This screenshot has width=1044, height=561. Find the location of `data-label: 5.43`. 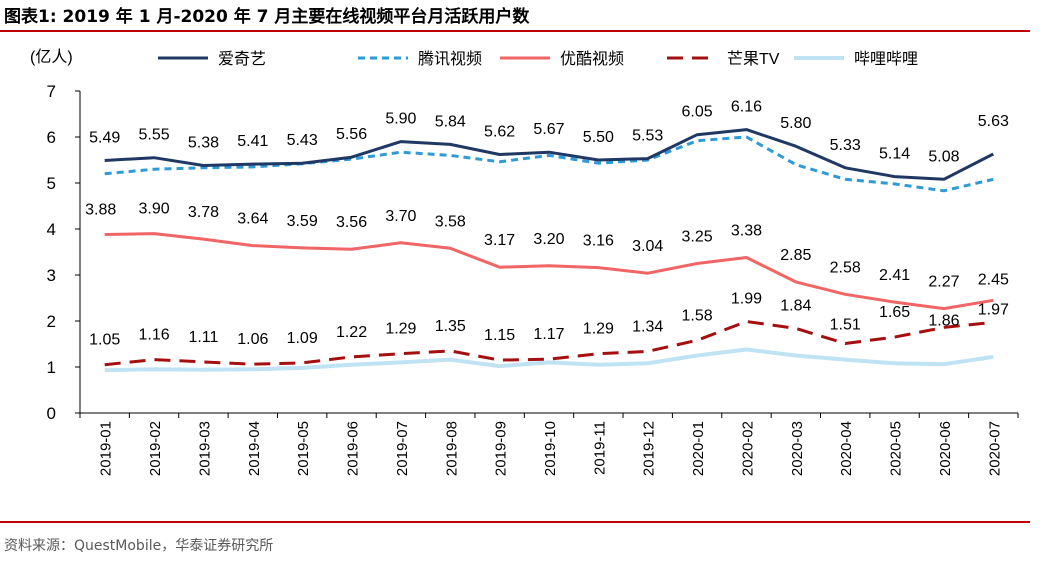

data-label: 5.43 is located at coordinates (302, 140).